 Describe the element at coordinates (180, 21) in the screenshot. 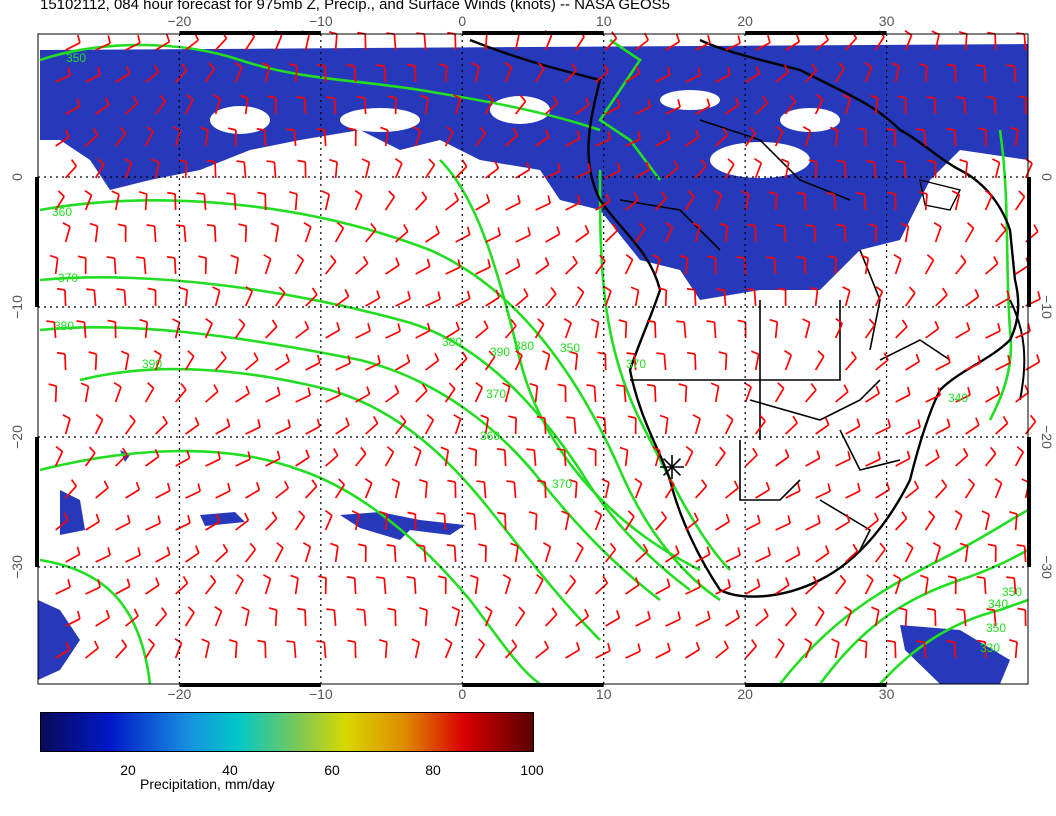

I see `top-lon-label: −20` at that location.